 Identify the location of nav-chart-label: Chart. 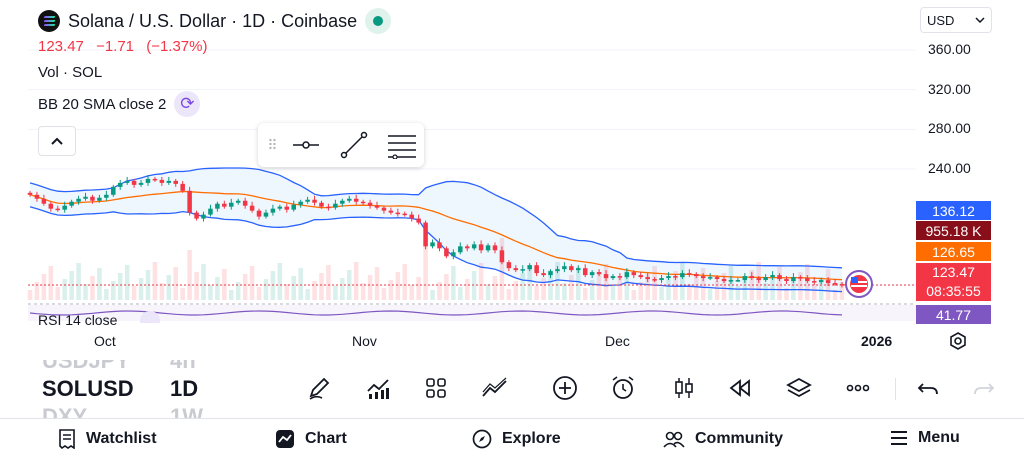
(326, 438).